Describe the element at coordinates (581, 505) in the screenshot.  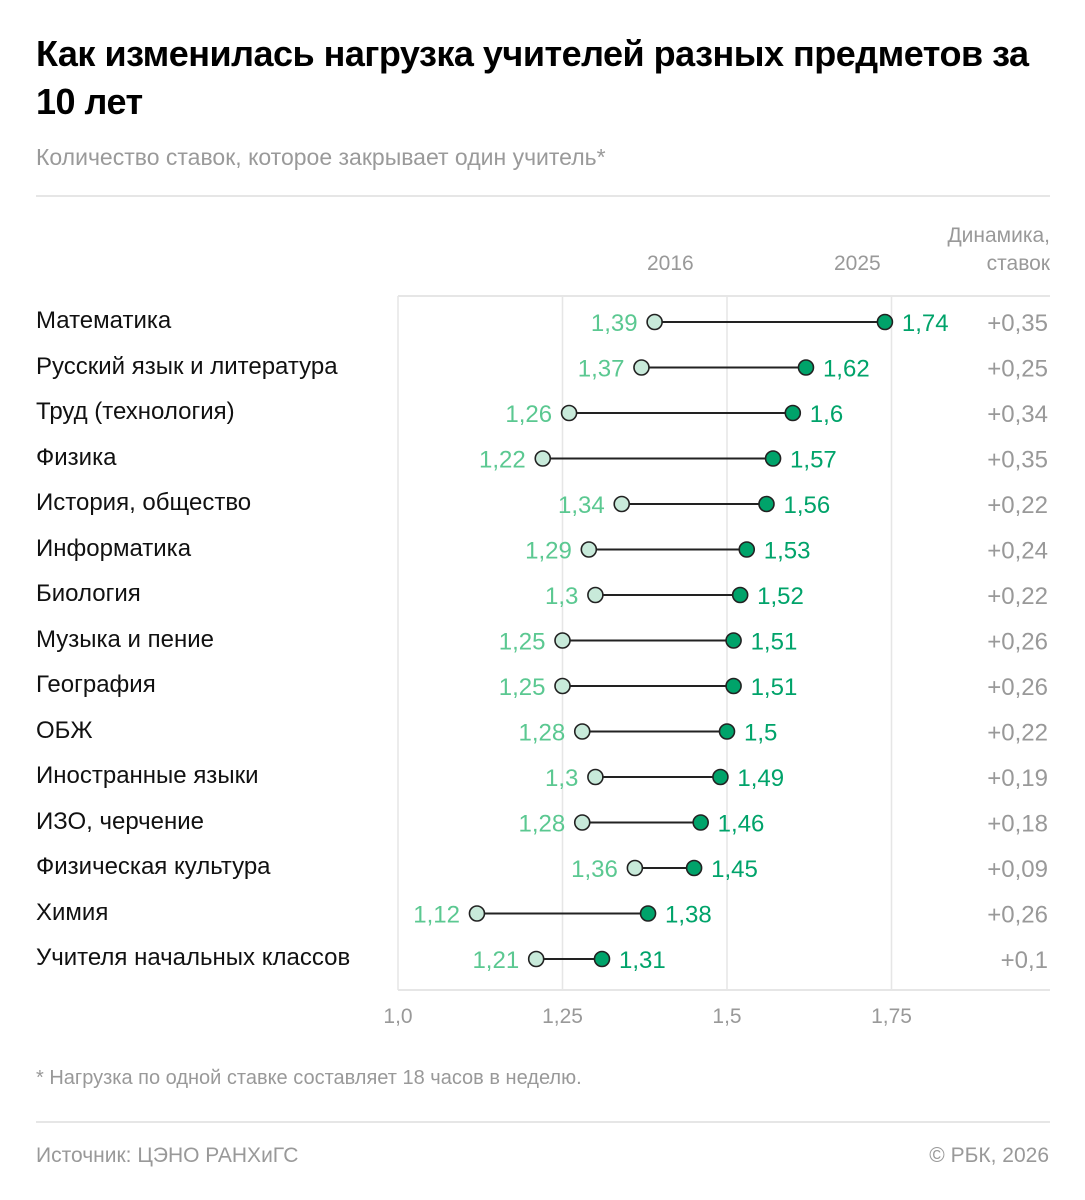
I see `value-label-2016: 1,34` at that location.